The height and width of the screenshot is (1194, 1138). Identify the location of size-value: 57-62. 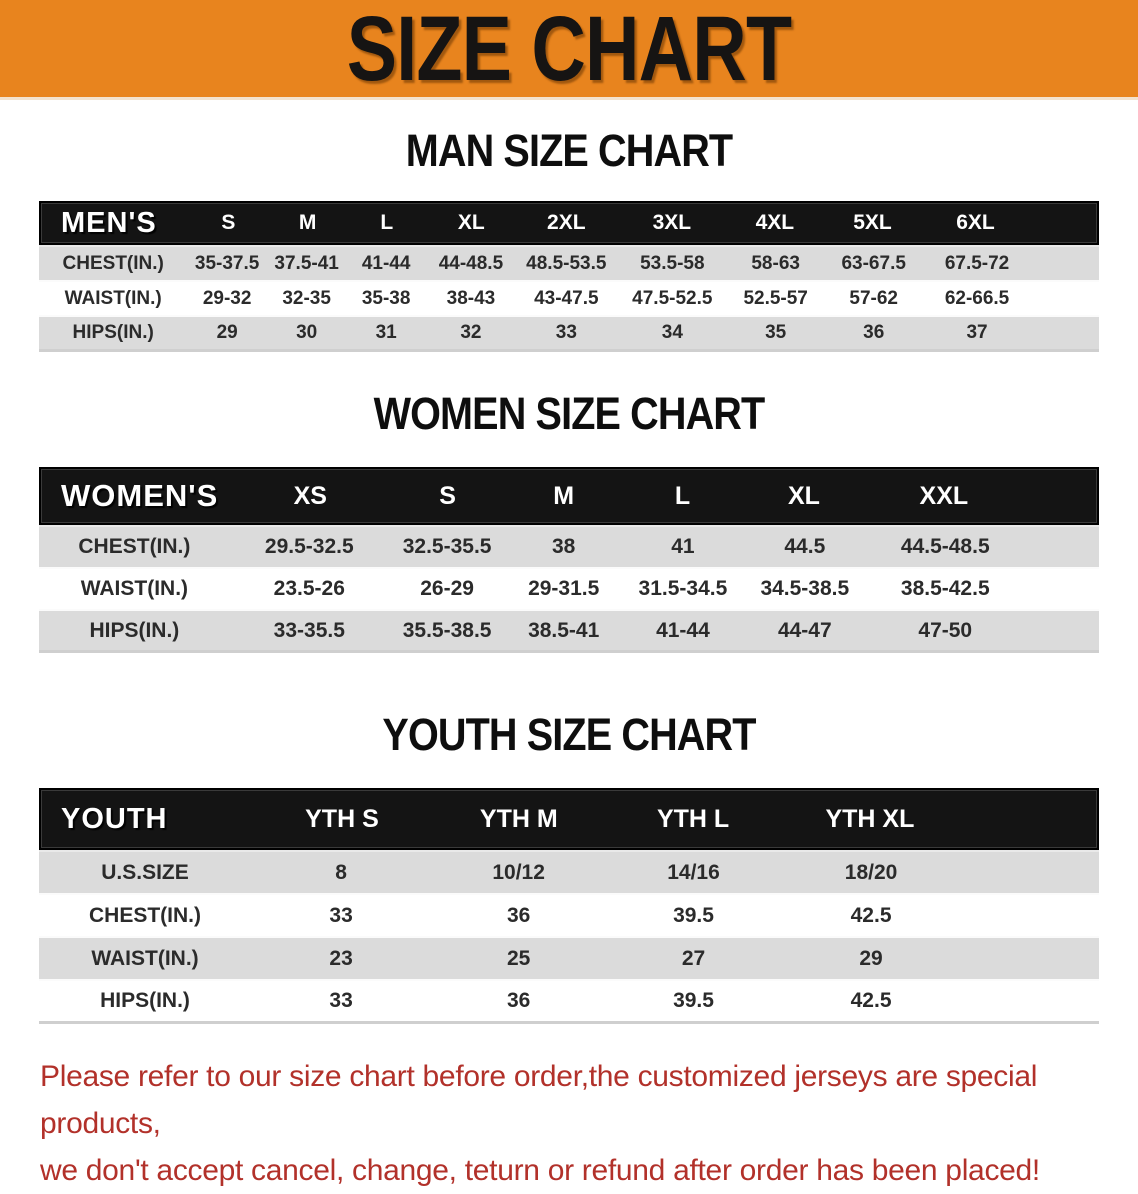
(873, 298).